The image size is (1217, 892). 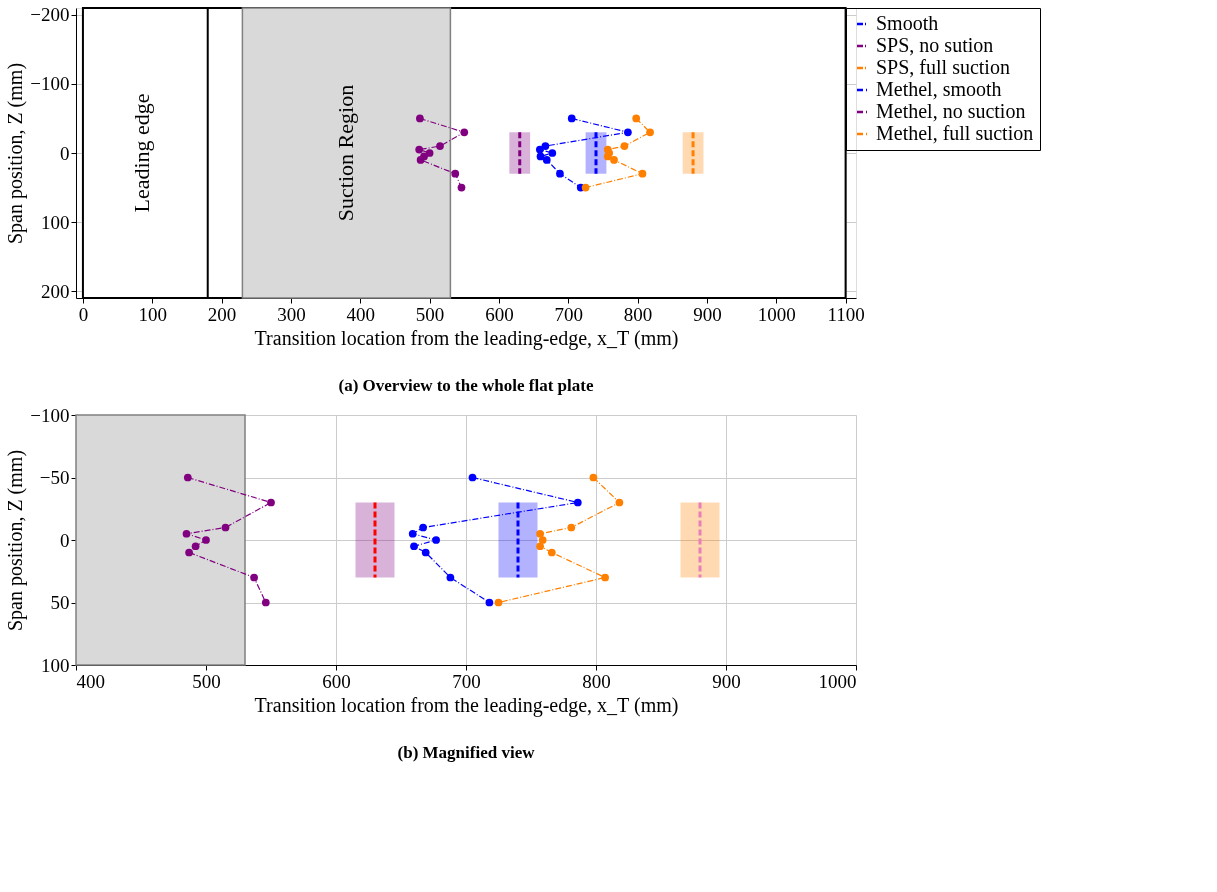 What do you see at coordinates (60, 602) in the screenshot?
I see `y-tick-label: 50` at bounding box center [60, 602].